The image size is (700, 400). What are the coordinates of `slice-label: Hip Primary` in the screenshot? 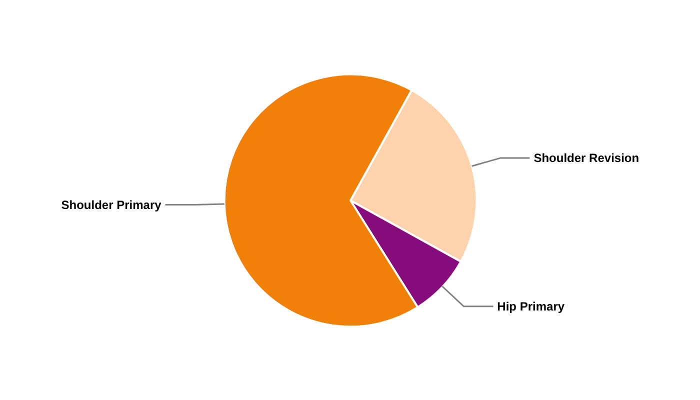 It's located at (531, 306).